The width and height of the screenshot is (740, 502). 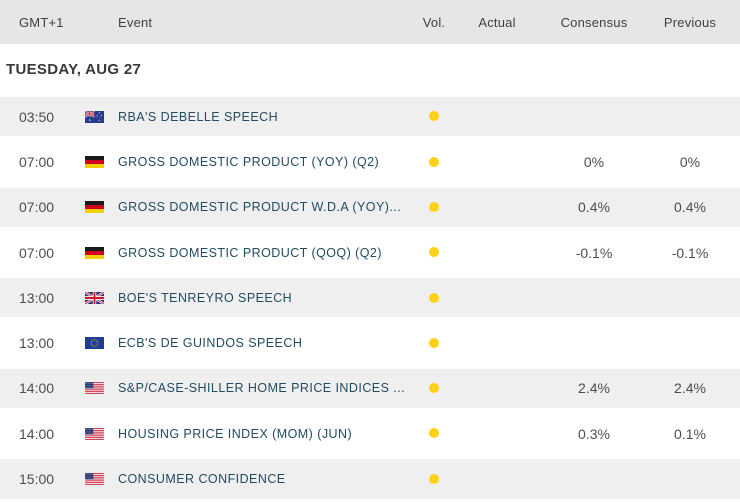 What do you see at coordinates (370, 343) in the screenshot?
I see `event-row: 13:00 ECB'S DE GUINDOS SPEECH` at bounding box center [370, 343].